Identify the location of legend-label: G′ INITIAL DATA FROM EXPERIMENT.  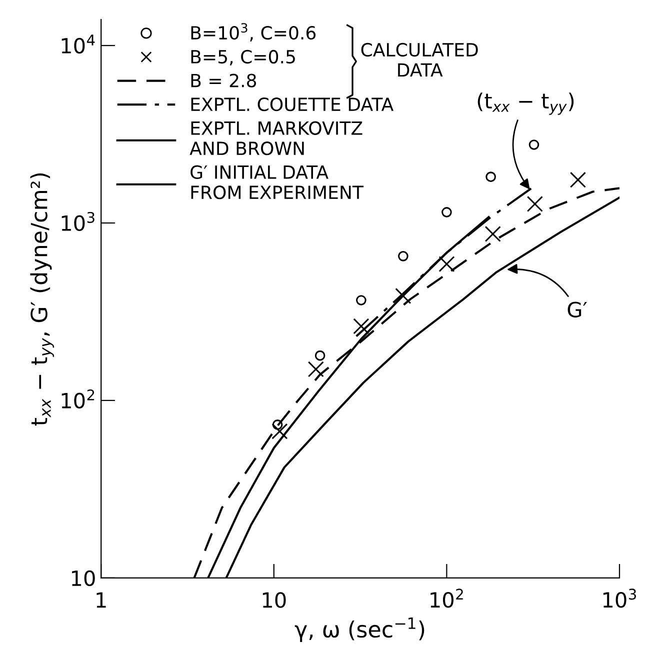
(277, 182).